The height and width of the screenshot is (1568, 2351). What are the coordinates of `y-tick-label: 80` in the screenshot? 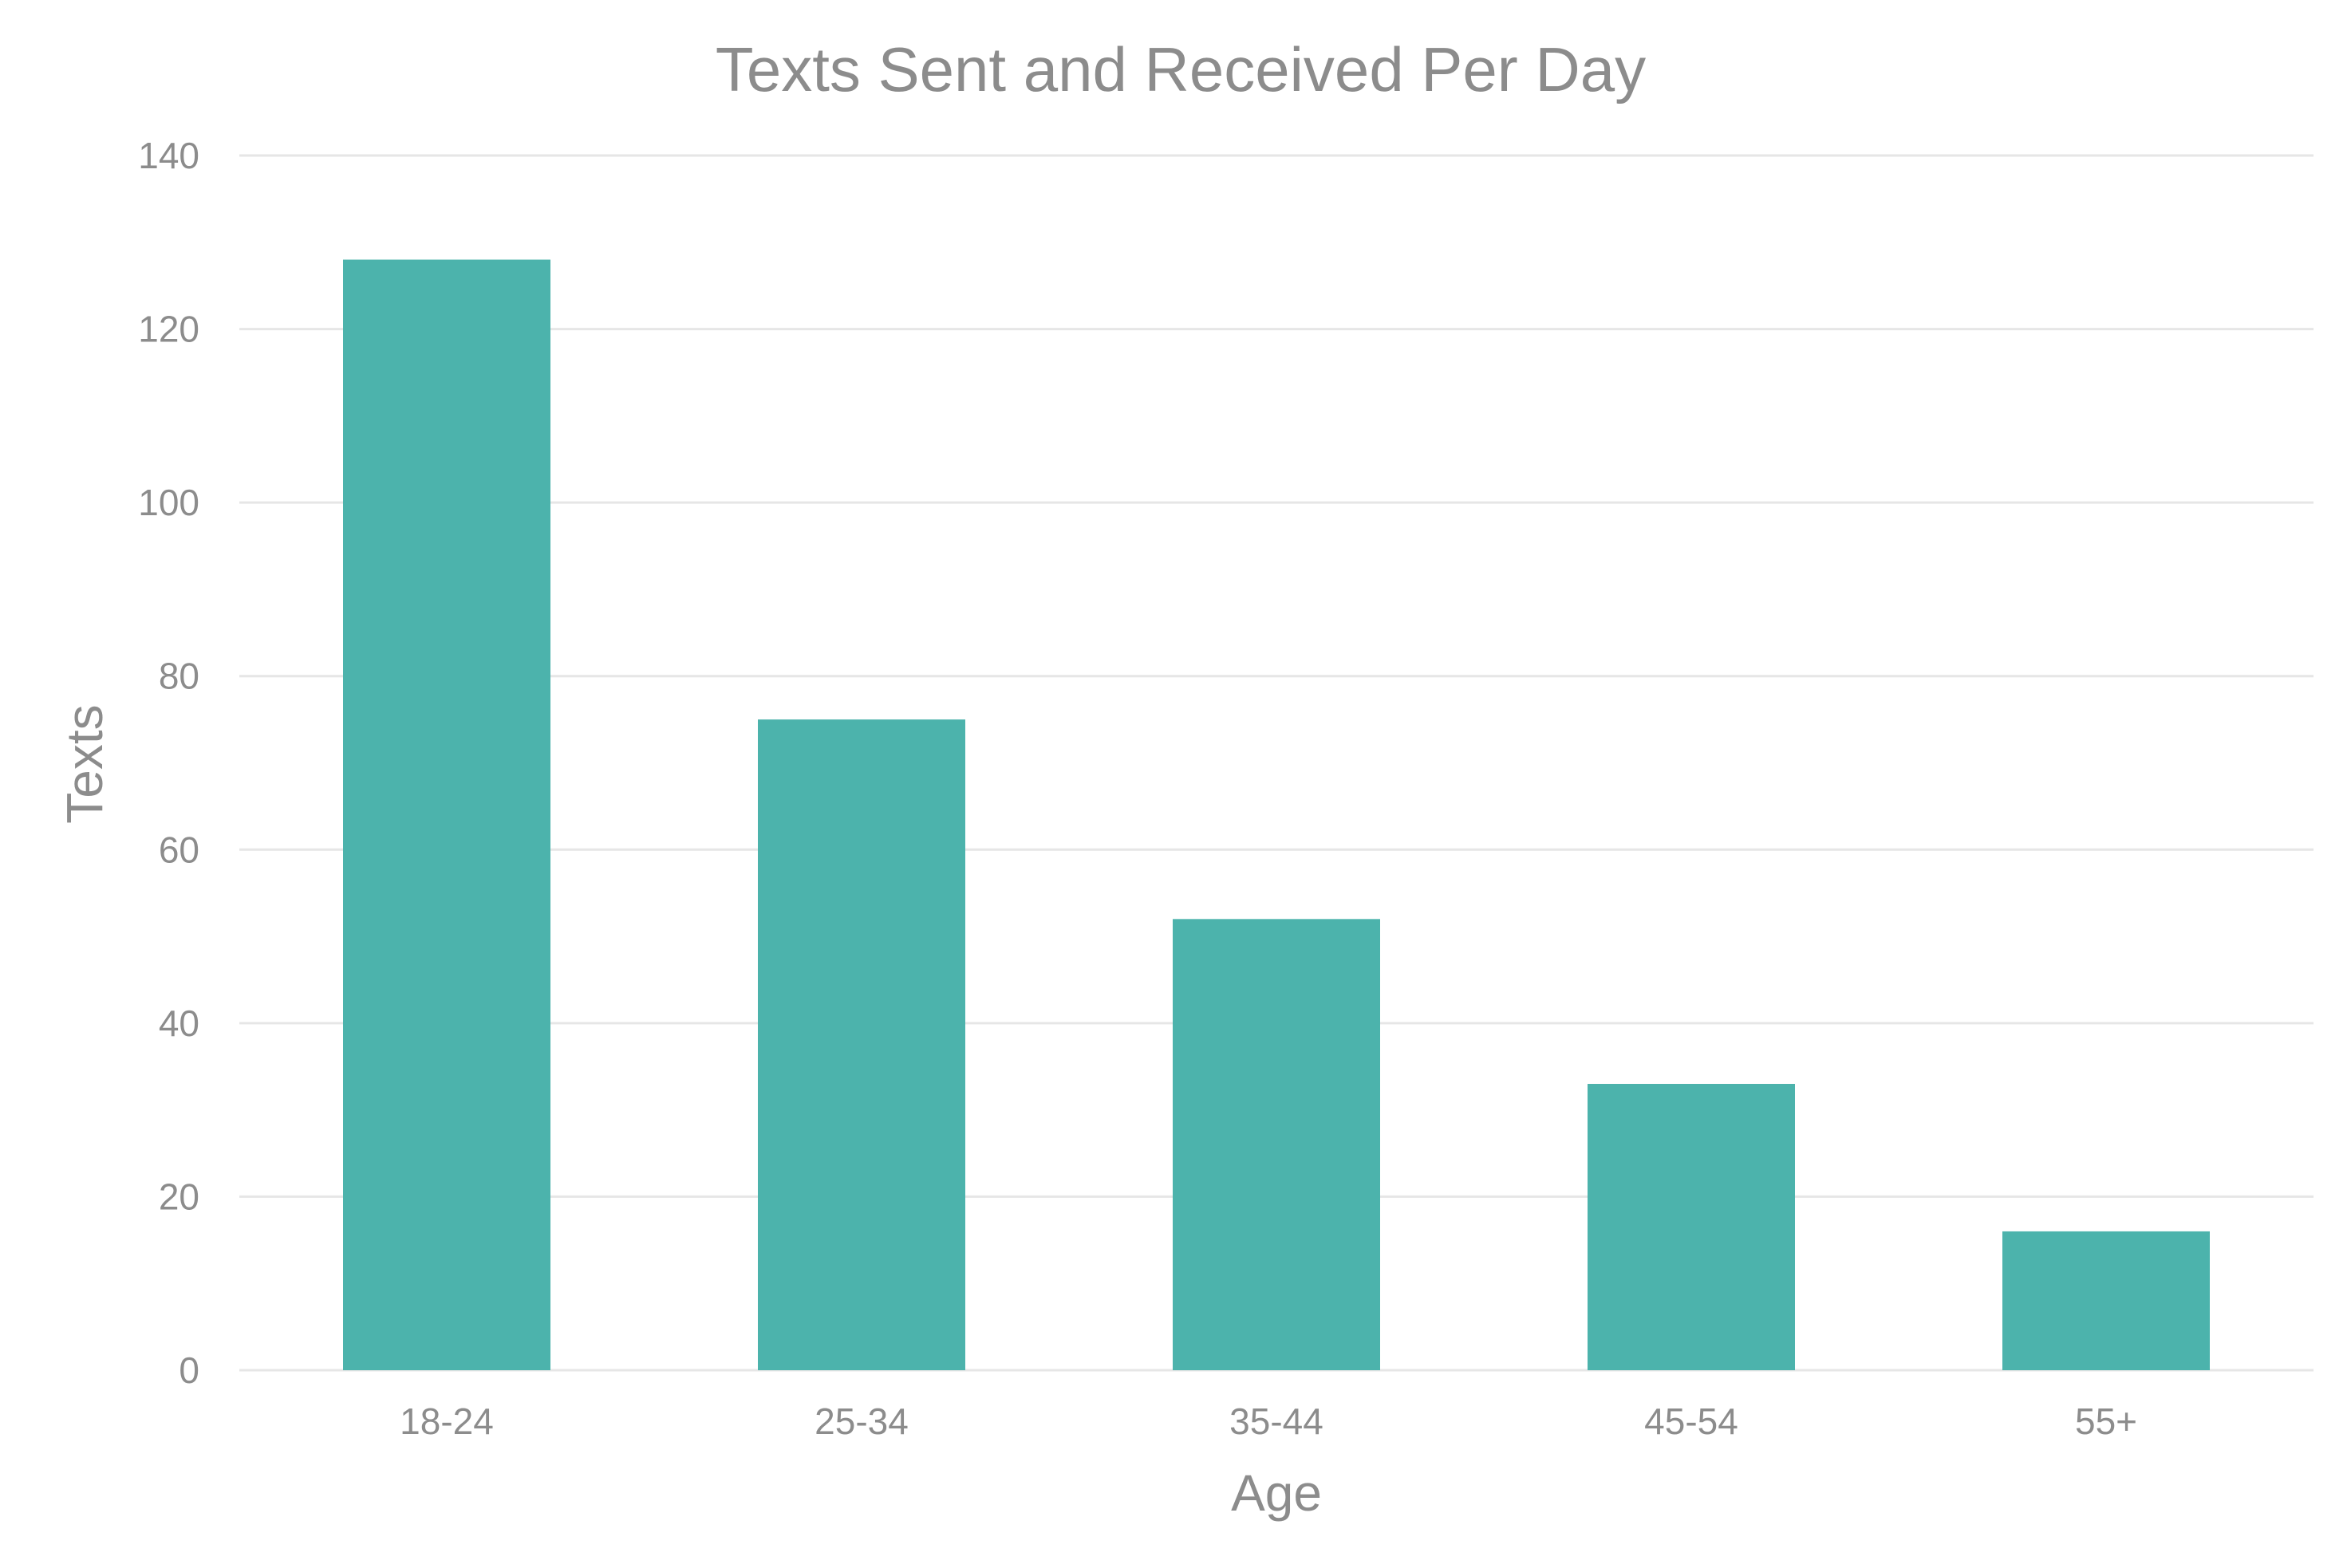 It's located at (179, 676).